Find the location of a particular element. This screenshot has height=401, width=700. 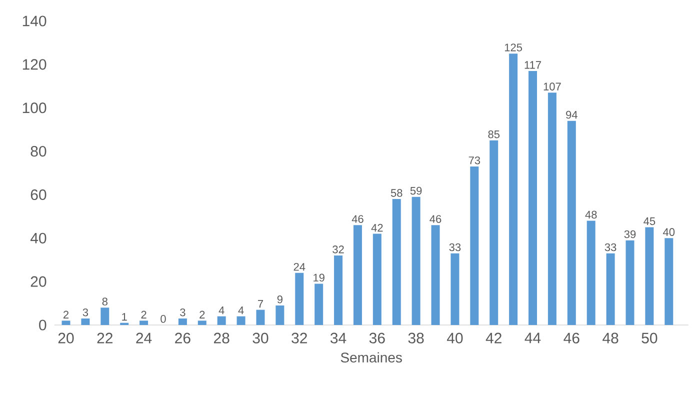

data-label: 45 is located at coordinates (650, 221).